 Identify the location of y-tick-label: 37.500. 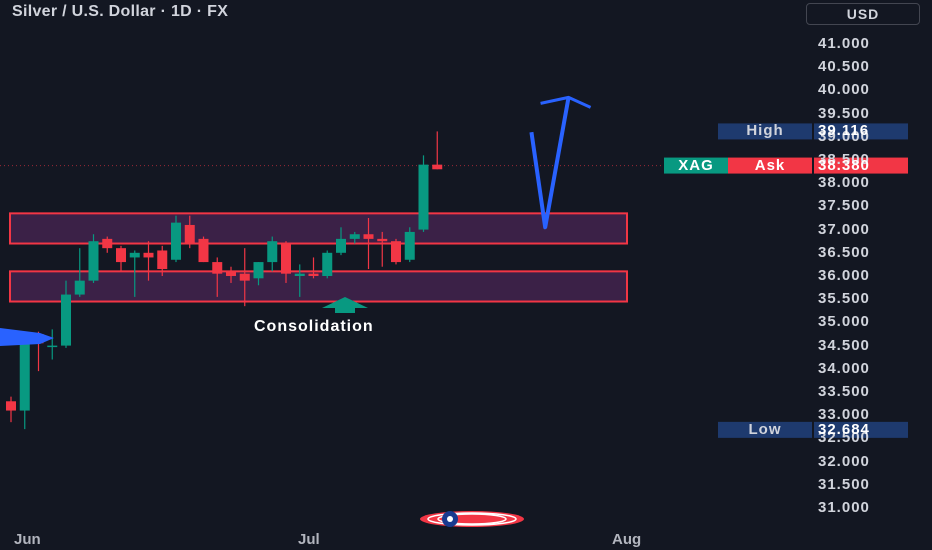
(844, 206).